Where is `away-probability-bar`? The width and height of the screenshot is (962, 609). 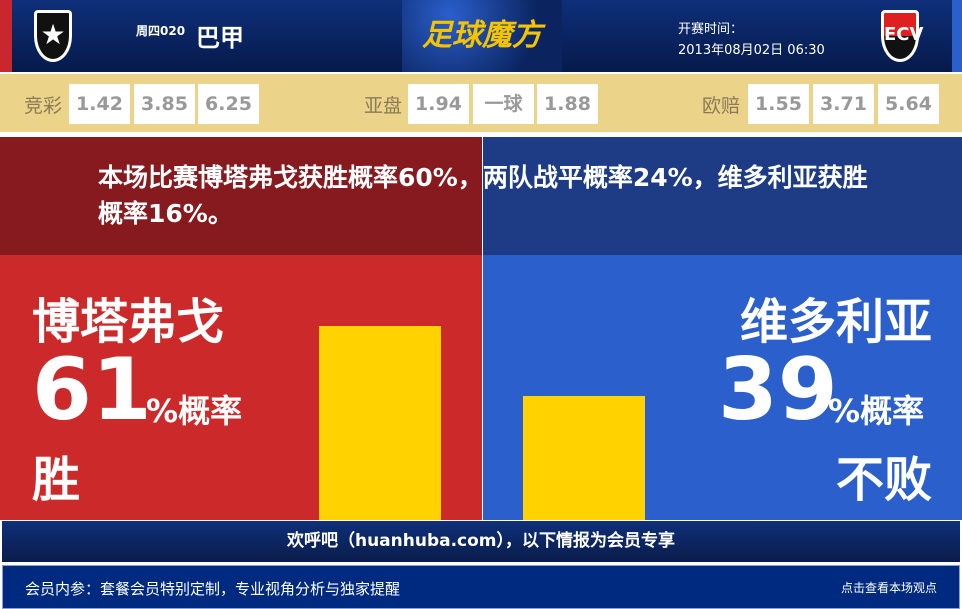 away-probability-bar is located at coordinates (584, 457).